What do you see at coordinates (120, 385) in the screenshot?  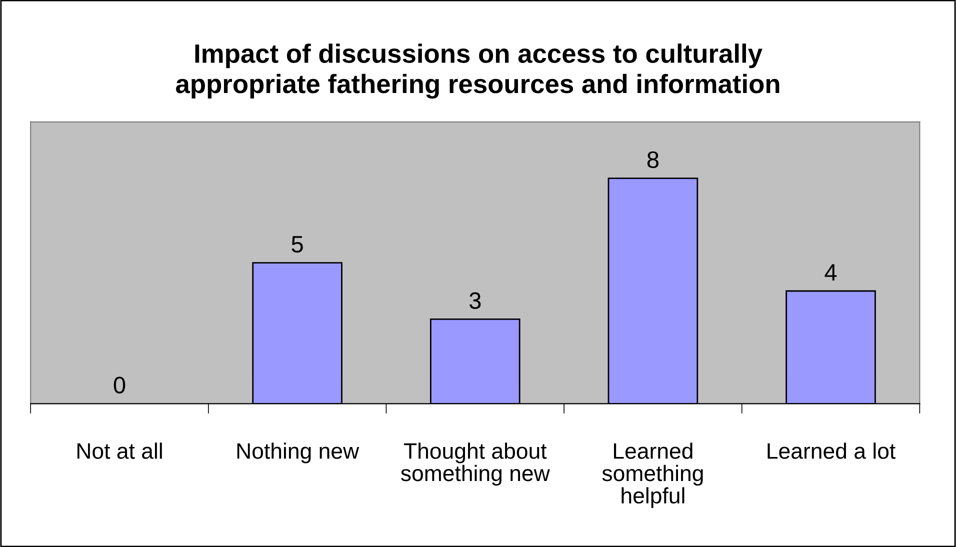 I see `data-label: 0` at bounding box center [120, 385].